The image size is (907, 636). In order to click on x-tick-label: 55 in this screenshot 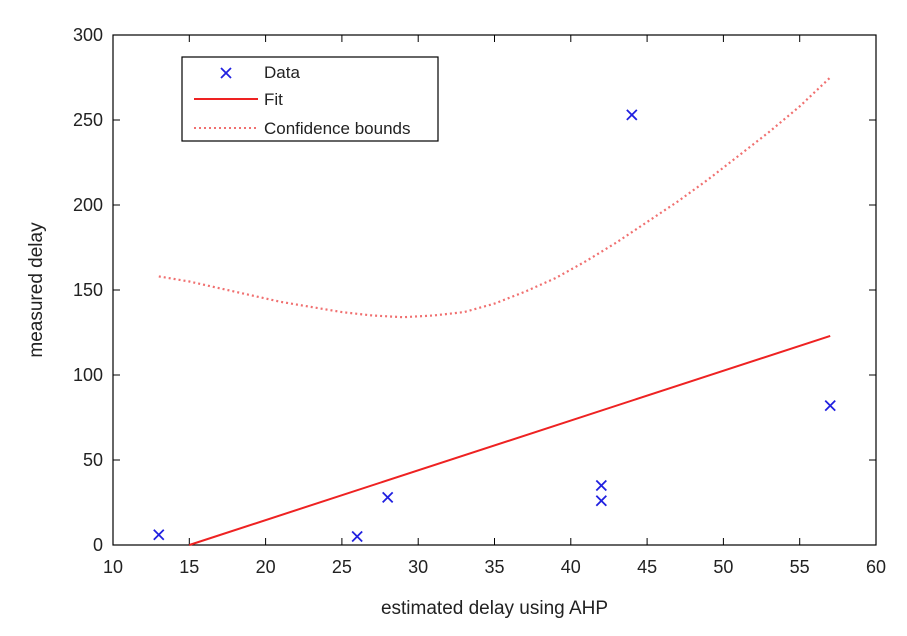, I will do `click(800, 567)`.